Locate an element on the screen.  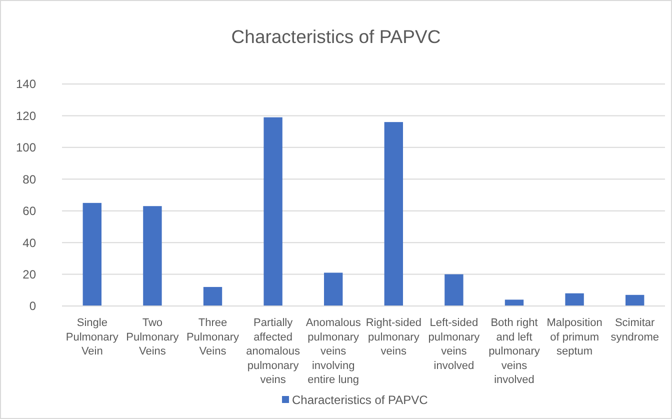
y-tick-label: 40 is located at coordinates (29, 243).